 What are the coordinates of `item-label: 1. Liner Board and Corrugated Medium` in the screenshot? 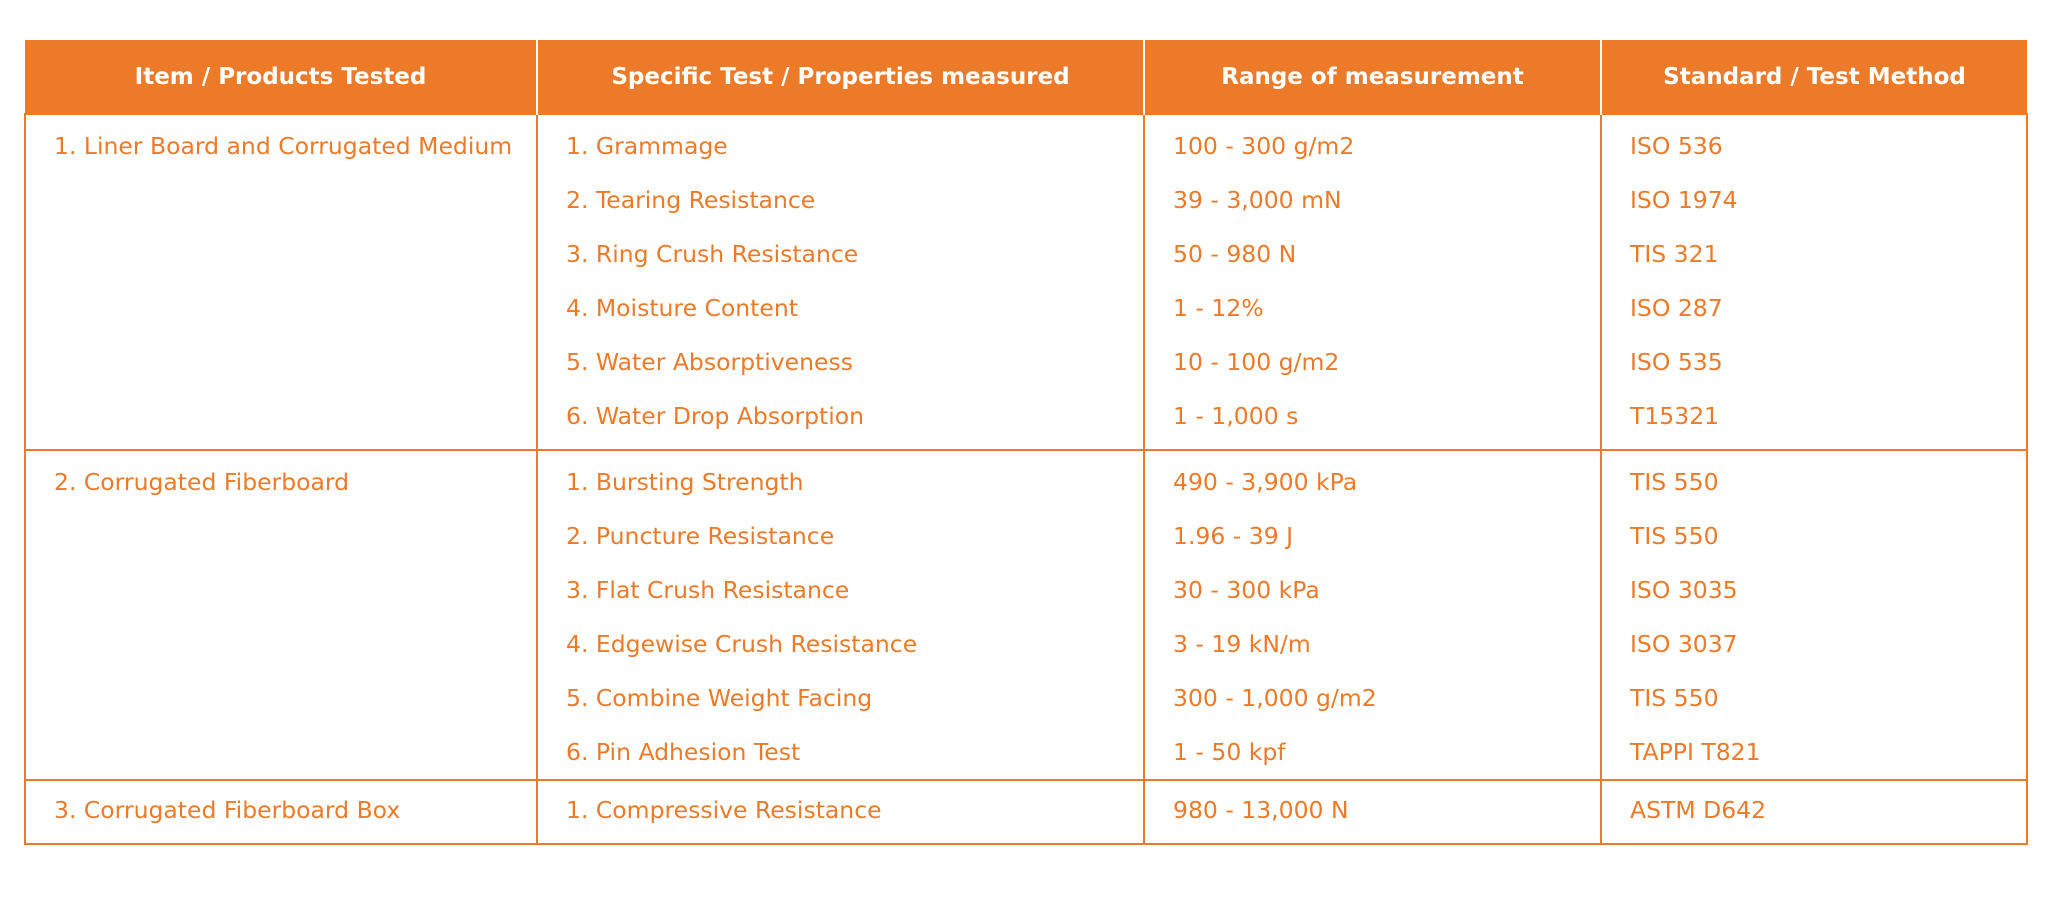 It's located at (283, 146).